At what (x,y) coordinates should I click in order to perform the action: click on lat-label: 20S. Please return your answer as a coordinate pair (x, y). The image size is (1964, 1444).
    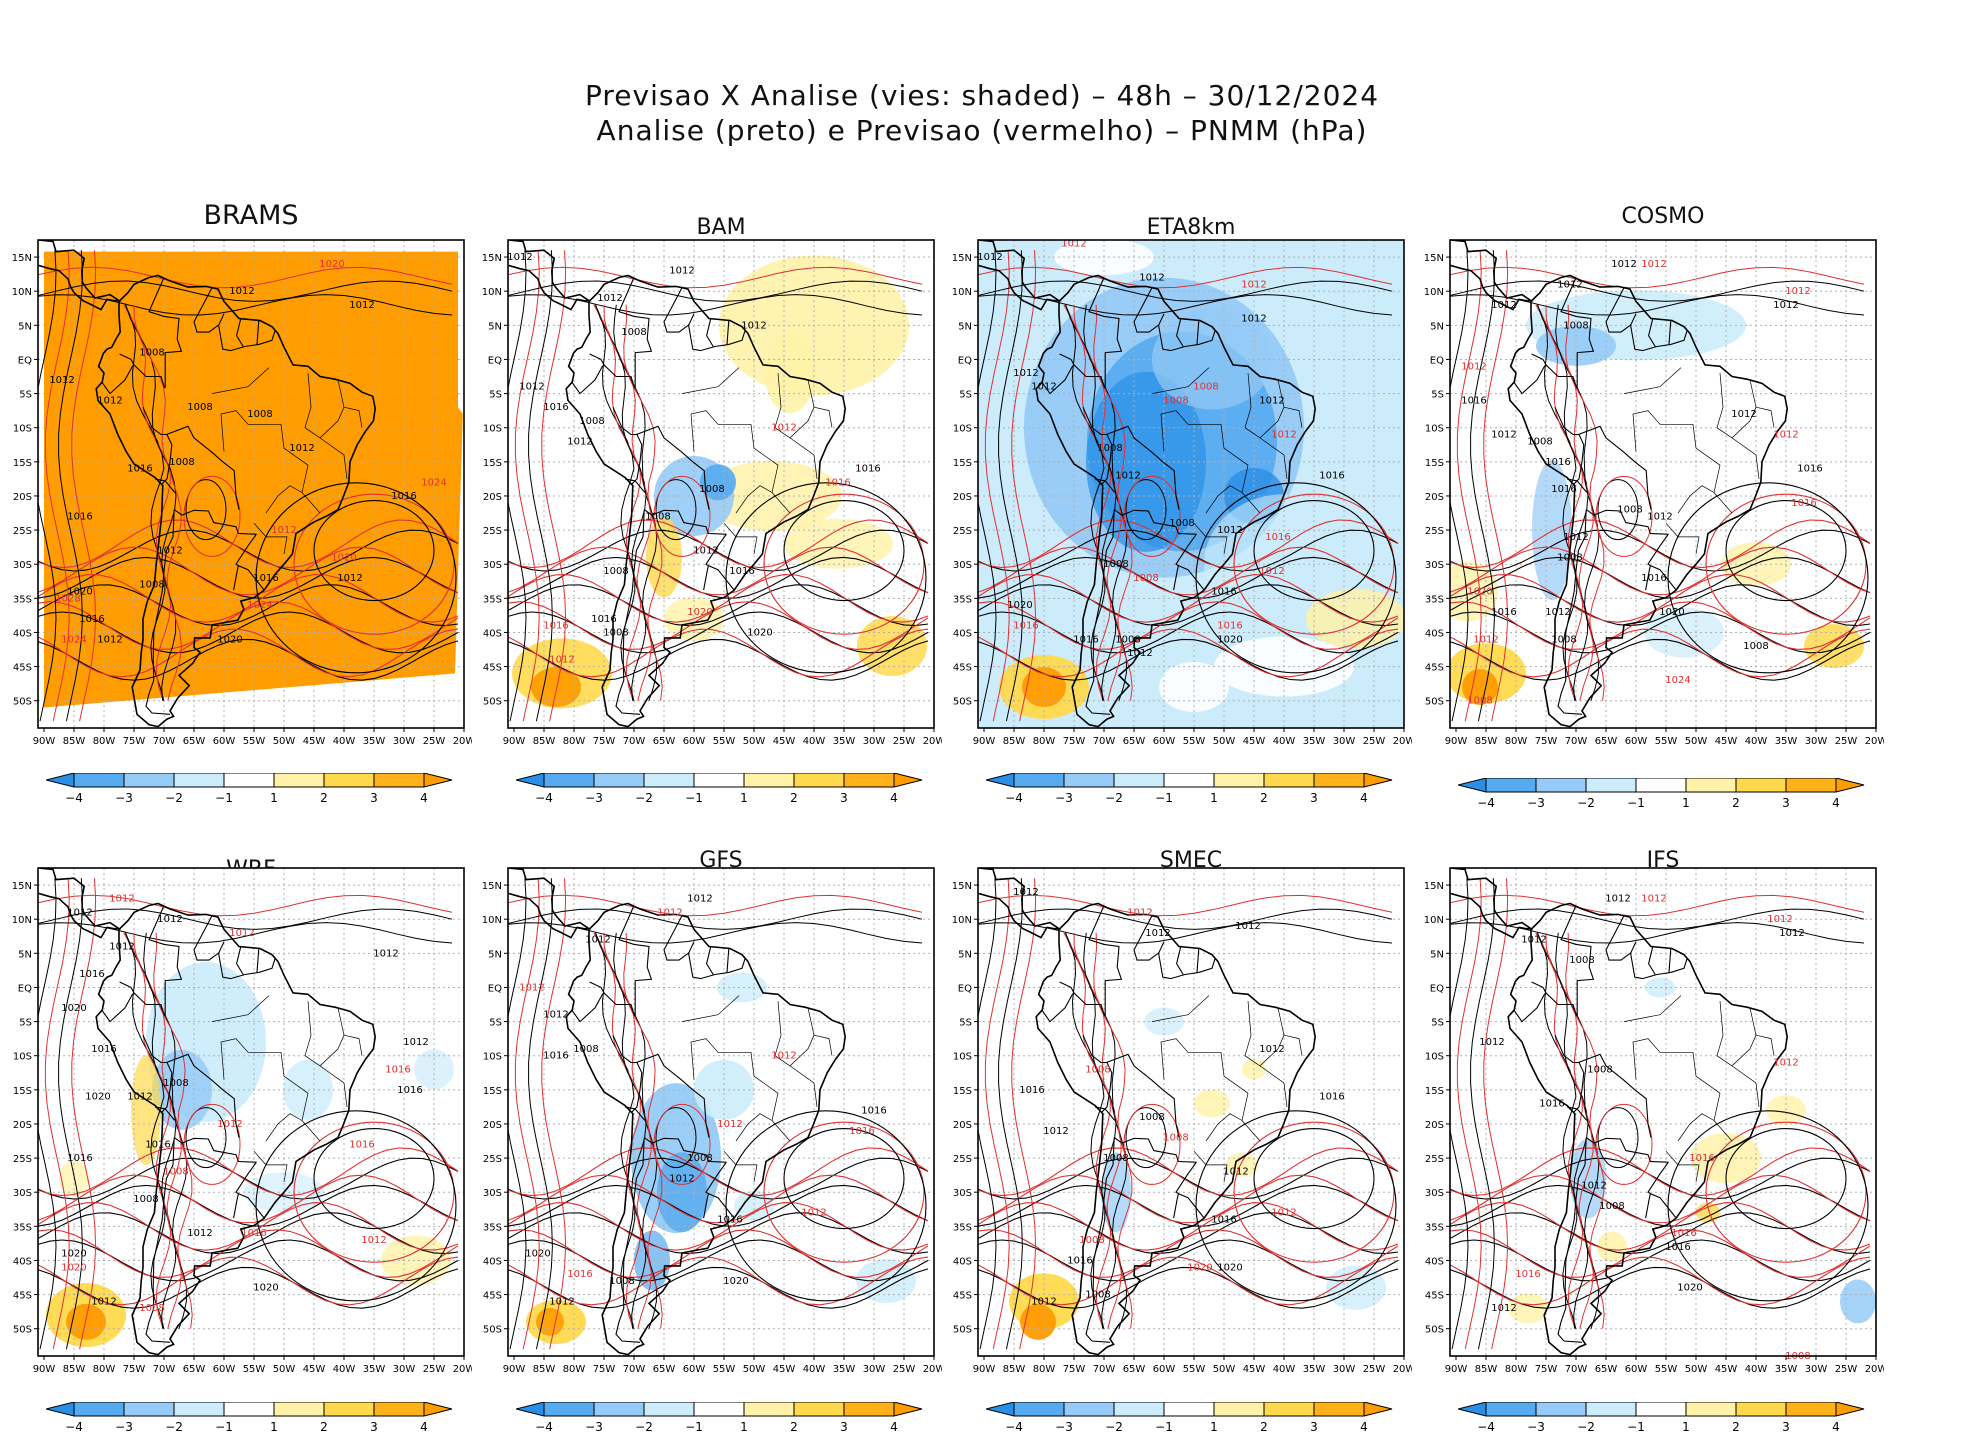
    Looking at the image, I should click on (492, 497).